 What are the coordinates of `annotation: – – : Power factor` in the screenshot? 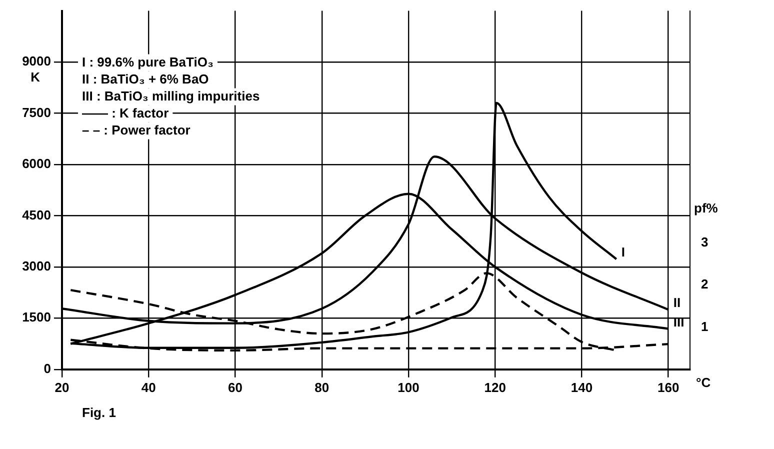 It's located at (136, 130).